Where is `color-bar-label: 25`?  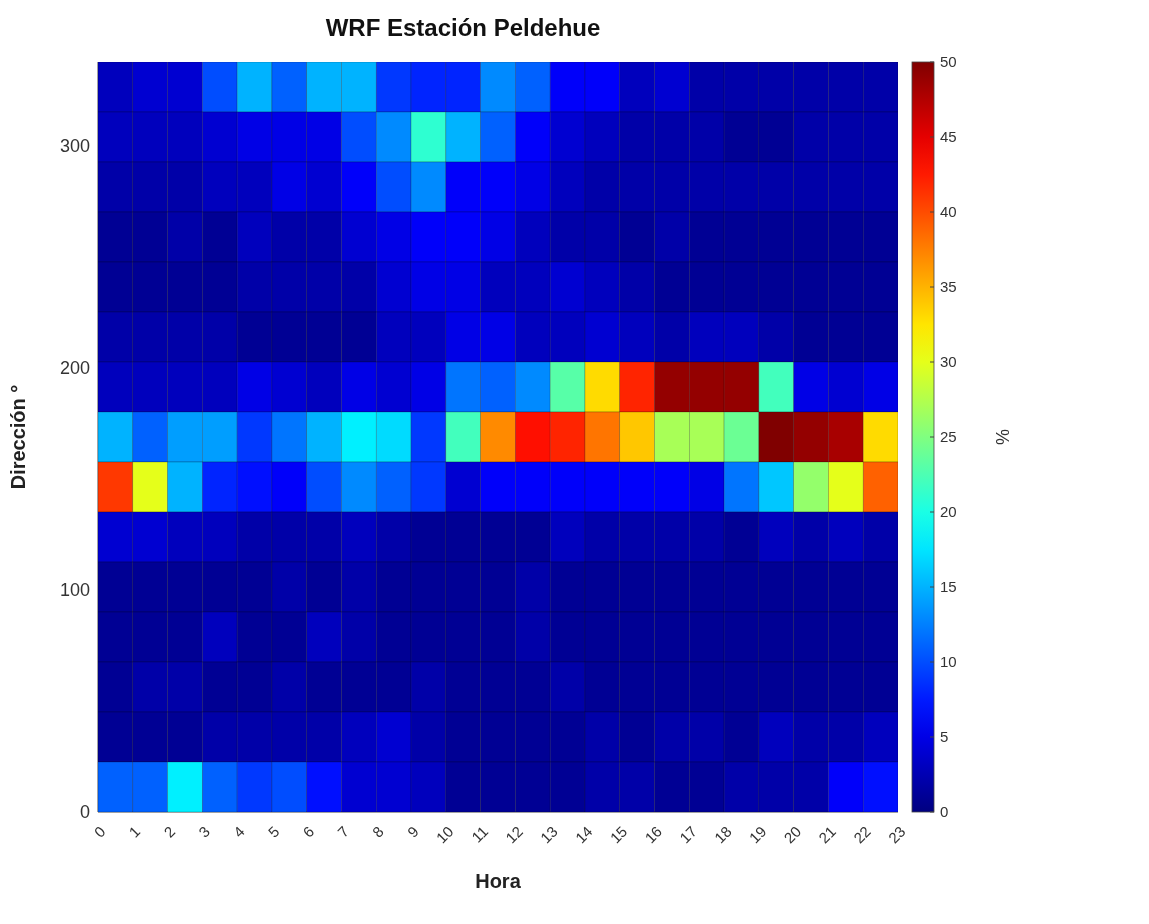
color-bar-label: 25 is located at coordinates (948, 436).